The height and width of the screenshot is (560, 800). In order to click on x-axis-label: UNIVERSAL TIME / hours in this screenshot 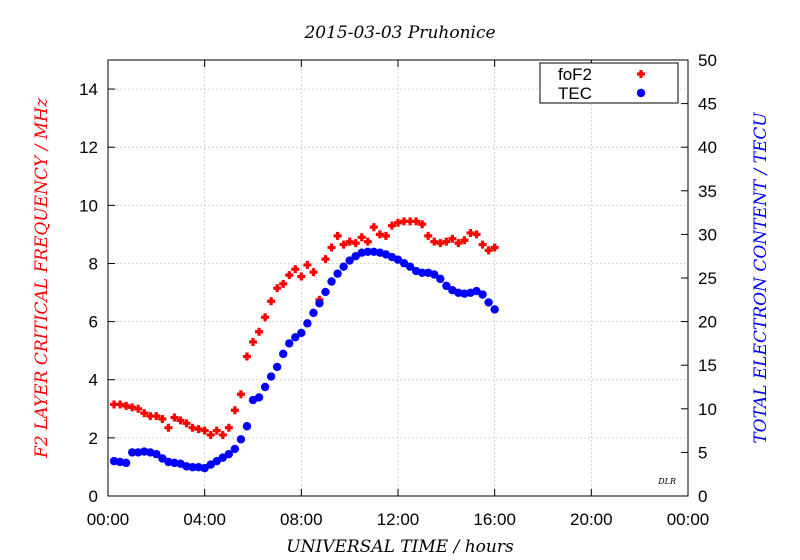, I will do `click(400, 547)`.